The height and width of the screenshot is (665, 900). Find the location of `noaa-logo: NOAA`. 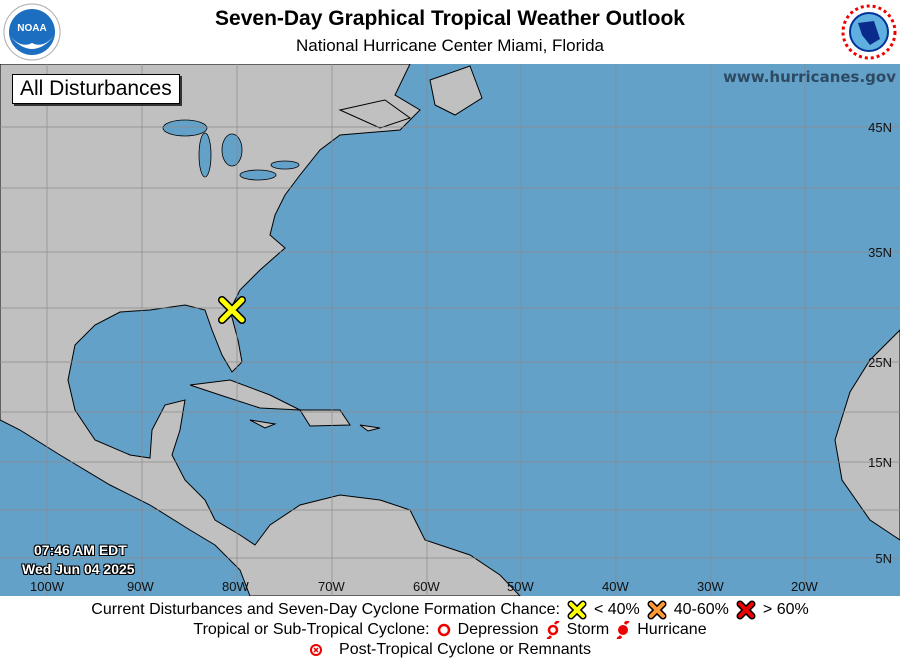

noaa-logo: NOAA is located at coordinates (32, 32).